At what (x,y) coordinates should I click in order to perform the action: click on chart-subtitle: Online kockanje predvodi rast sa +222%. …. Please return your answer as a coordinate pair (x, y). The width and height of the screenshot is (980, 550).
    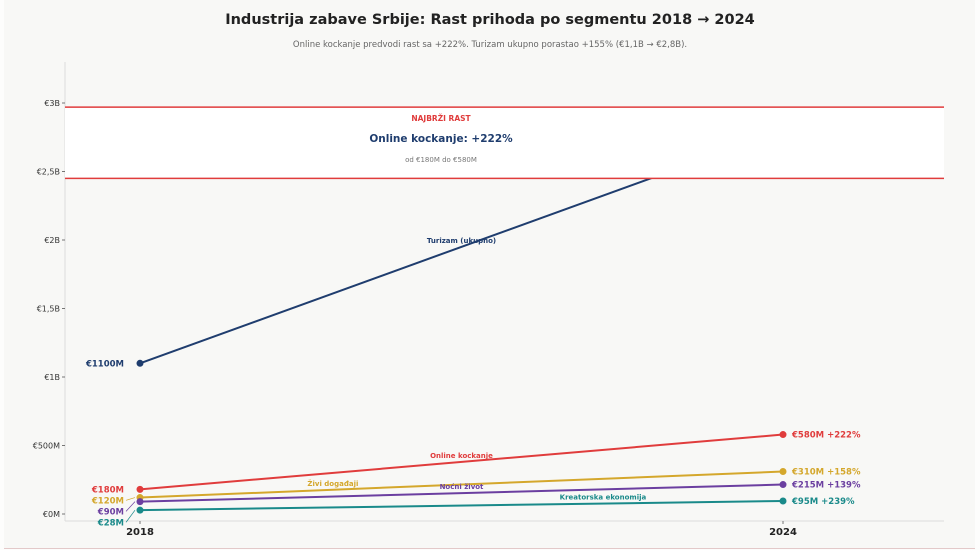
    Looking at the image, I should click on (490, 45).